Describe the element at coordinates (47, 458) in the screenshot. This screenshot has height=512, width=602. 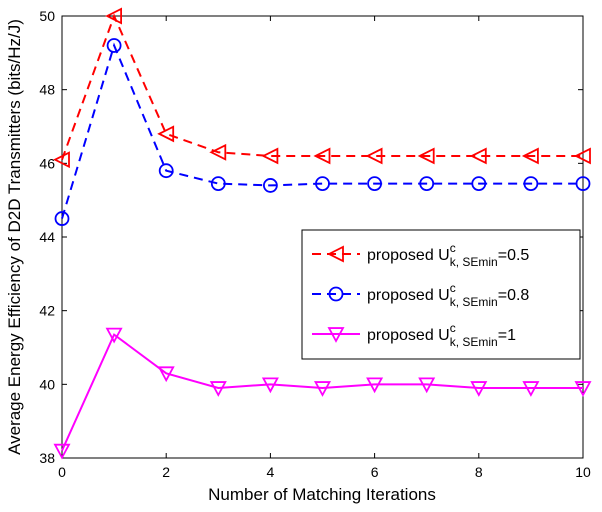
I see `y-tick-label: 38` at that location.